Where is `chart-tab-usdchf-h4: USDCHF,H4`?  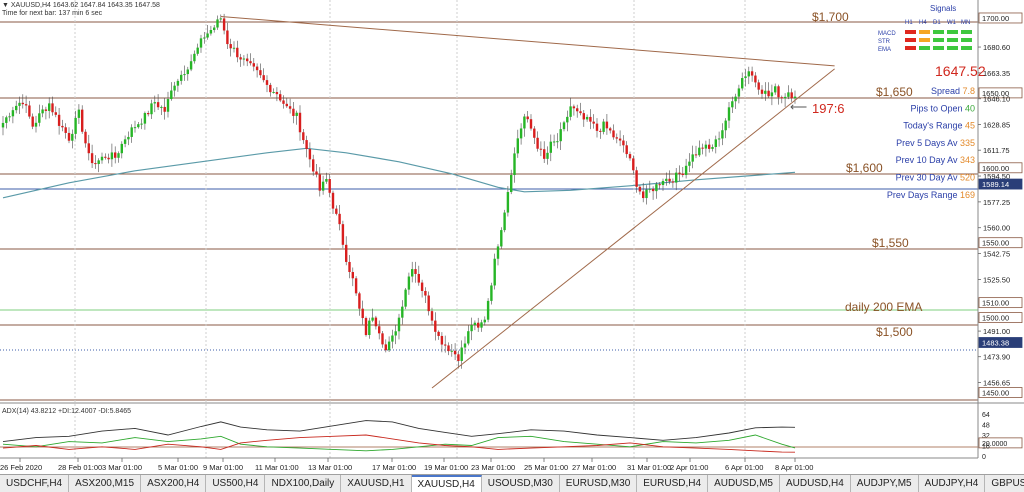 chart-tab-usdchf-h4: USDCHF,H4 is located at coordinates (35, 483).